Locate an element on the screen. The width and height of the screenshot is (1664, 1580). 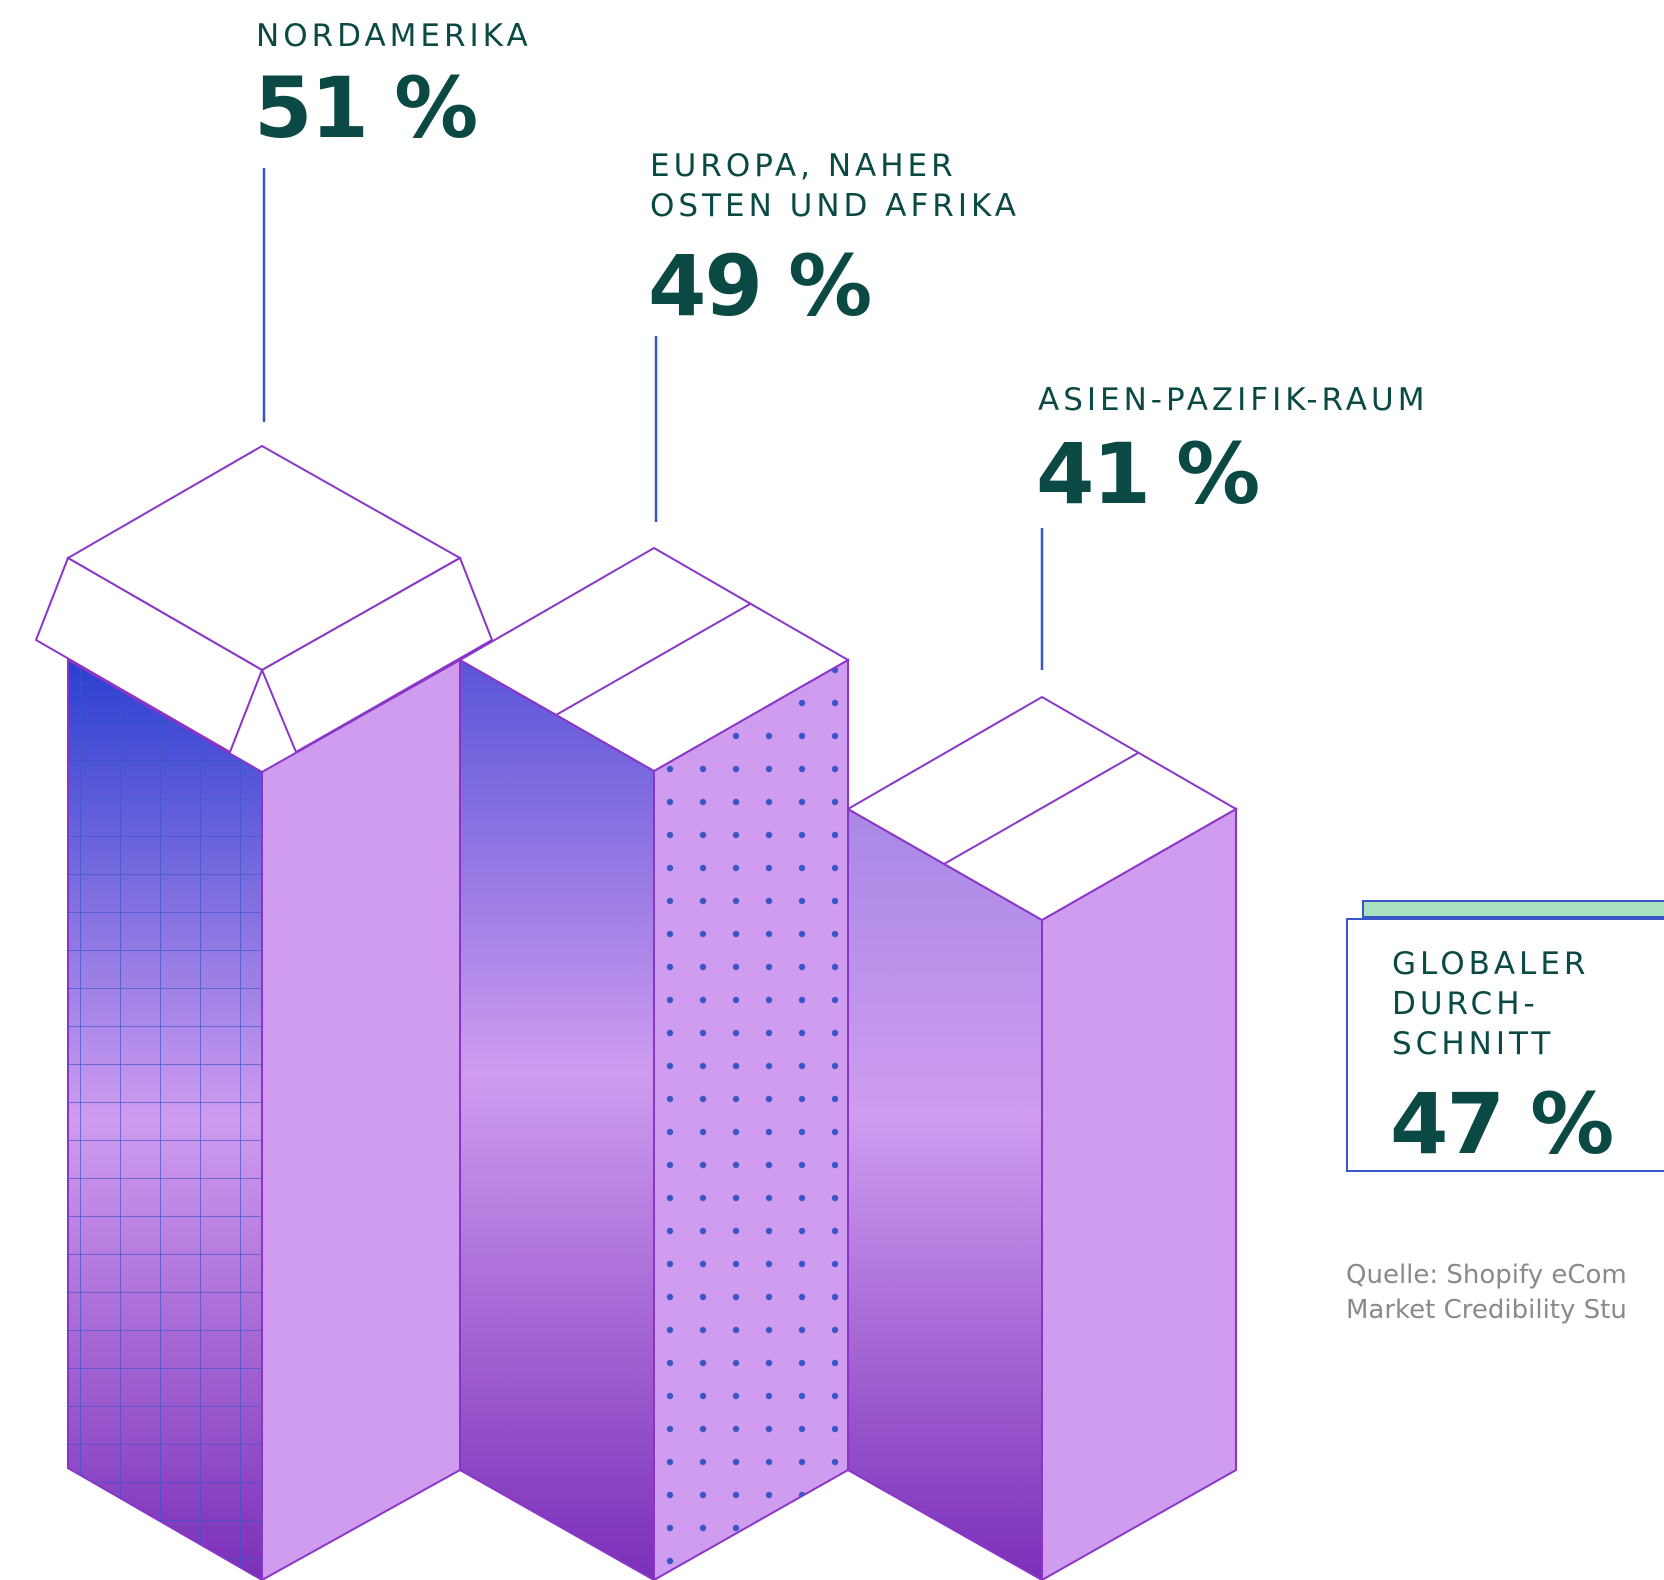
average-card: GLOBALER DURCH- SCHNITT 47 % is located at coordinates (1505, 1045).